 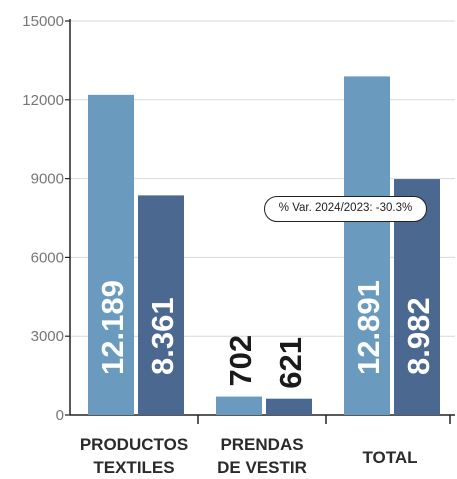 What do you see at coordinates (368, 327) in the screenshot?
I see `data-label-total-2023: 12.891` at bounding box center [368, 327].